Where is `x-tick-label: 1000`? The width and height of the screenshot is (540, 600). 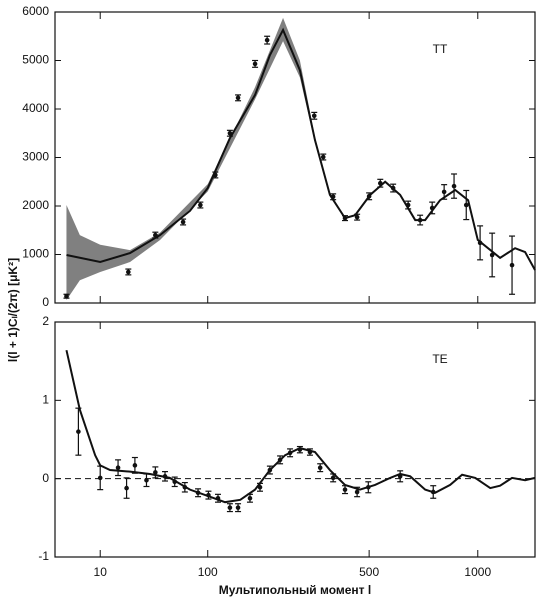 x-tick-label: 1000 is located at coordinates (477, 572).